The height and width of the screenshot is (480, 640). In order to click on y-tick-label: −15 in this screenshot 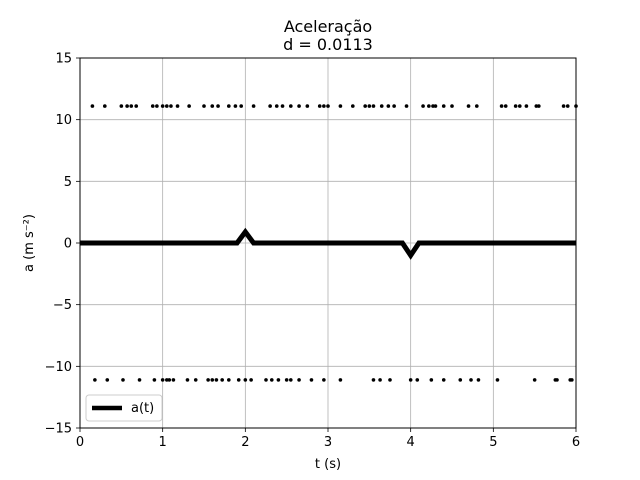, I will do `click(58, 429)`.